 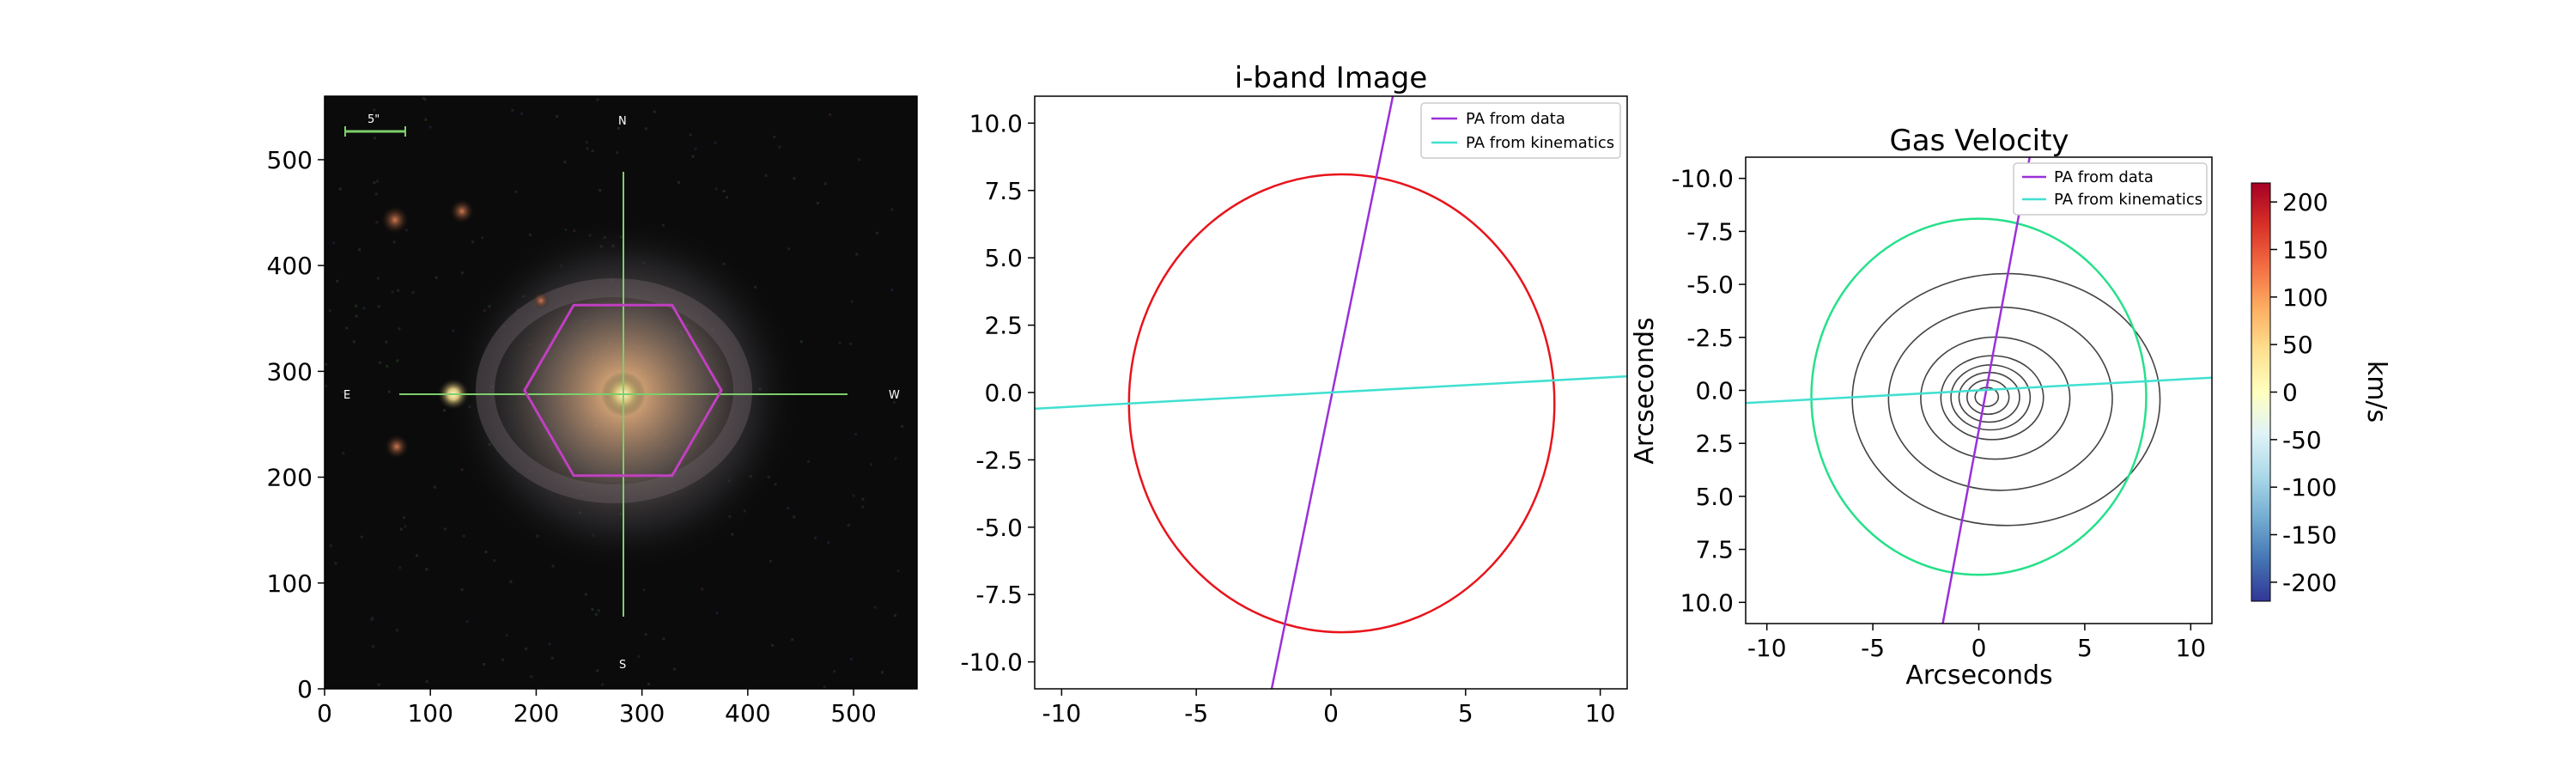 What do you see at coordinates (622, 665) in the screenshot?
I see `compass-south: S` at bounding box center [622, 665].